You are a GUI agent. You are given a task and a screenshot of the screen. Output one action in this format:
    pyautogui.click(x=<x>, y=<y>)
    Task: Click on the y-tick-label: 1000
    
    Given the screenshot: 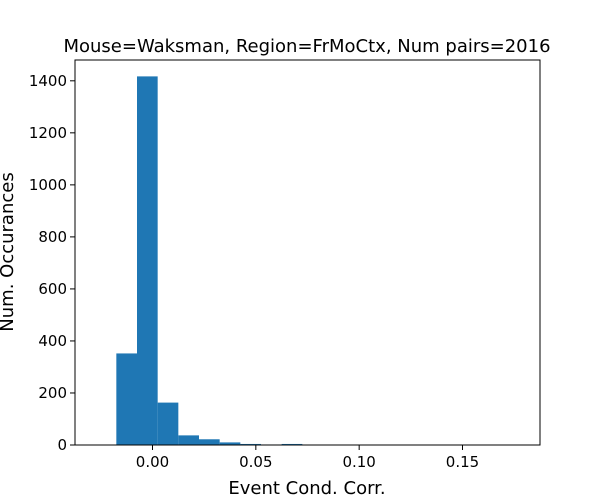 What is the action you would take?
    pyautogui.click(x=48, y=185)
    